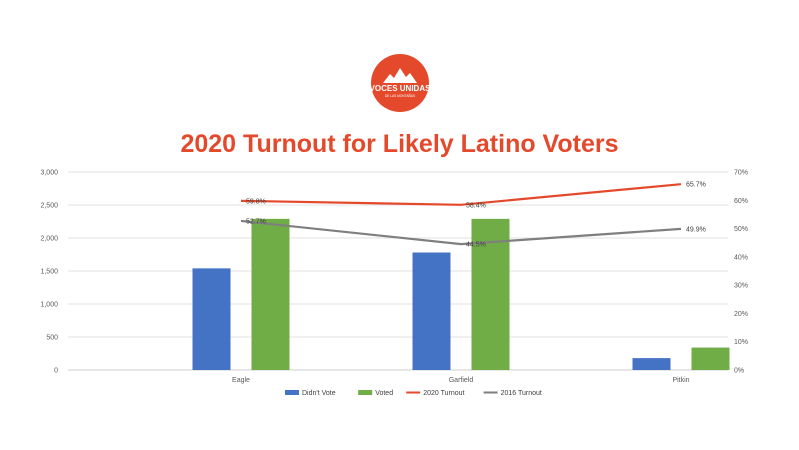 The height and width of the screenshot is (450, 799). Describe the element at coordinates (696, 229) in the screenshot. I see `data-label: 49.9%` at that location.